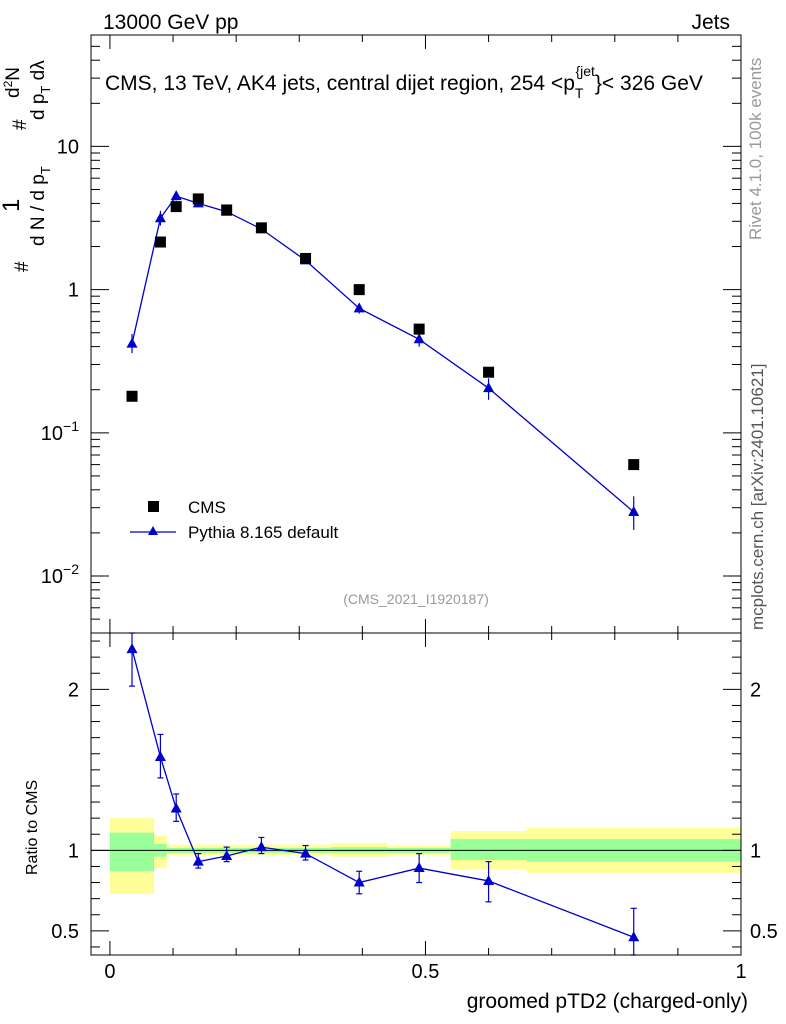 The height and width of the screenshot is (1024, 786). What do you see at coordinates (649, 83) in the screenshot?
I see `title-suffix: }< 326 GeV` at bounding box center [649, 83].